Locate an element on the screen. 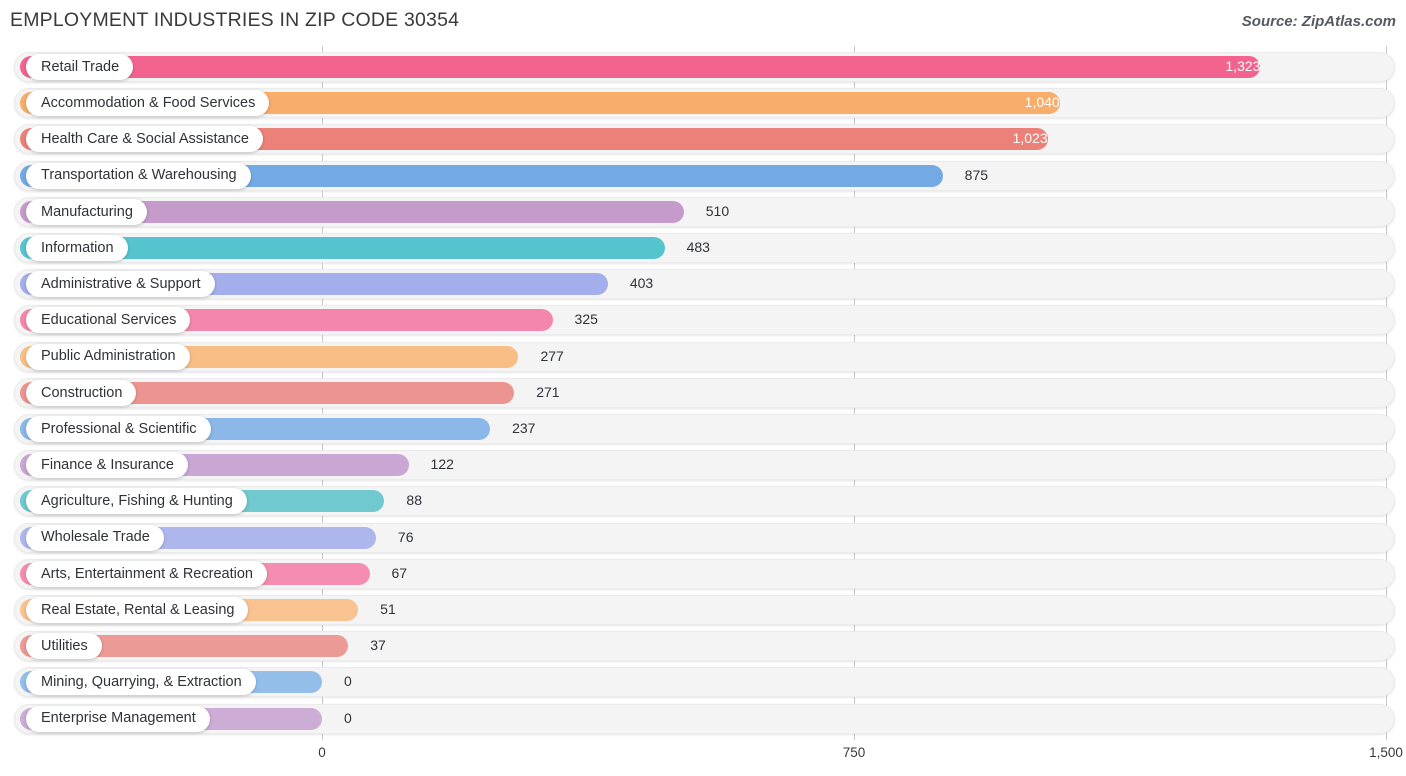  bar-value-label: 1,040 is located at coordinates (1042, 102).